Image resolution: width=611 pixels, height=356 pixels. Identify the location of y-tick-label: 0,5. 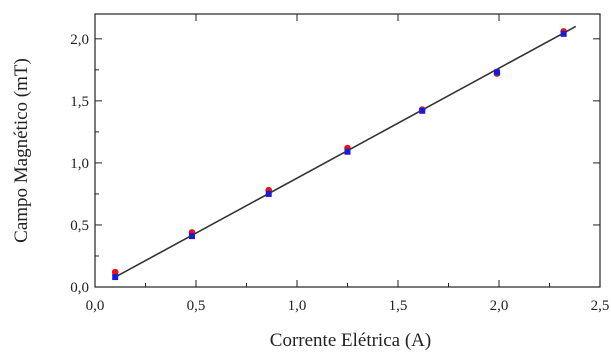
(79, 226).